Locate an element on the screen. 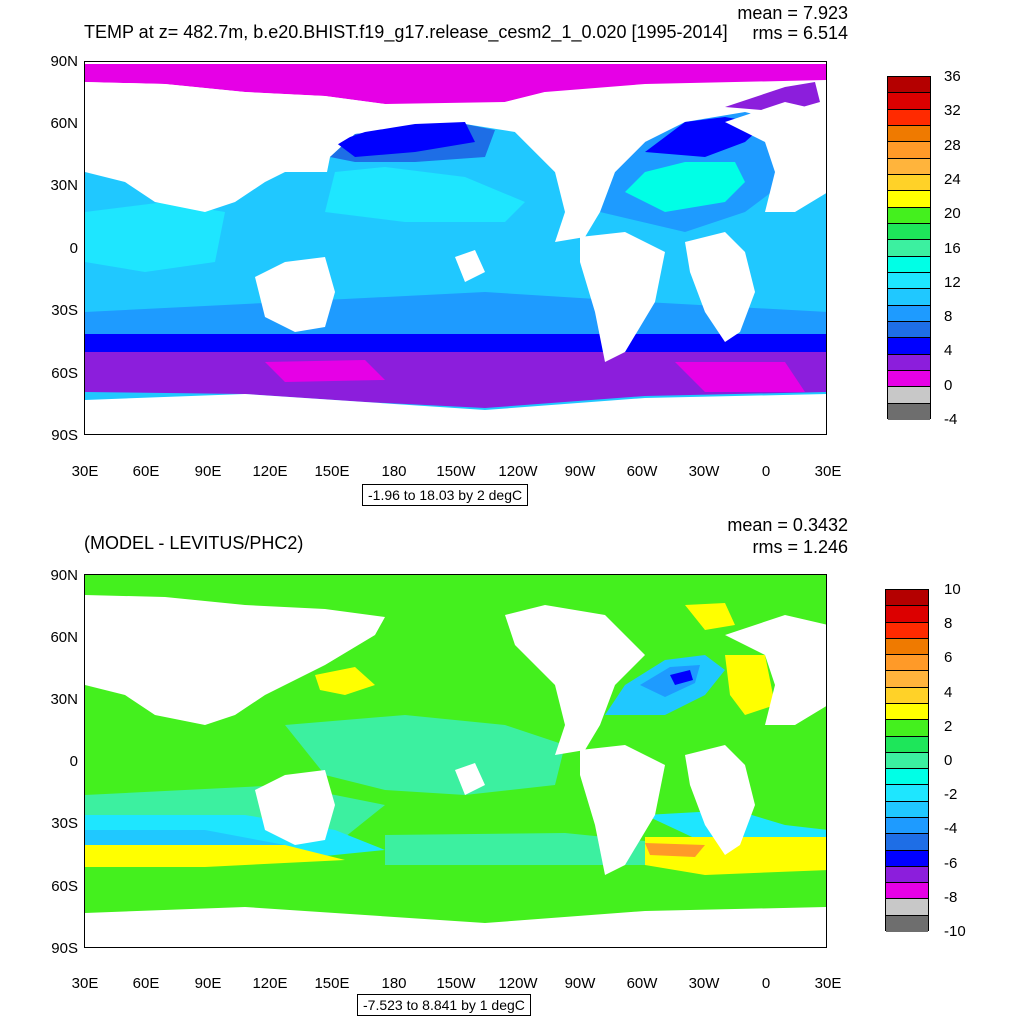 The height and width of the screenshot is (1024, 1024). lat-label-60n: 60N is located at coordinates (64, 123).